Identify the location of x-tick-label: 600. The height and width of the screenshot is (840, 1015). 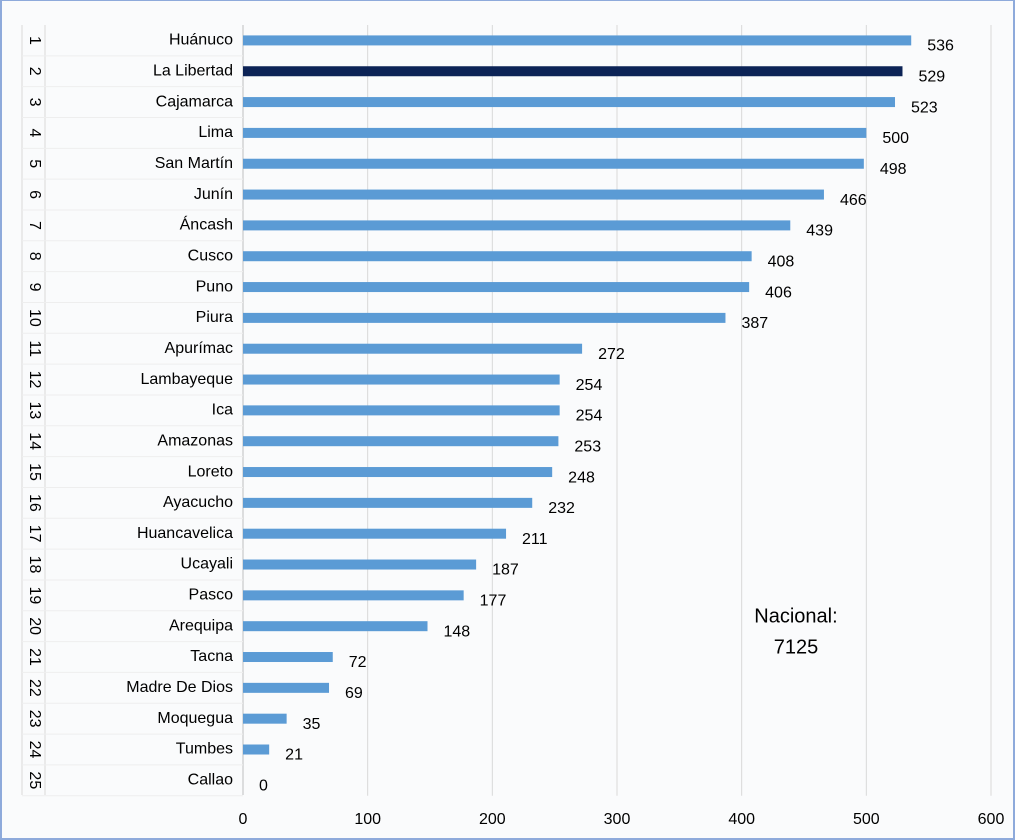
(991, 819).